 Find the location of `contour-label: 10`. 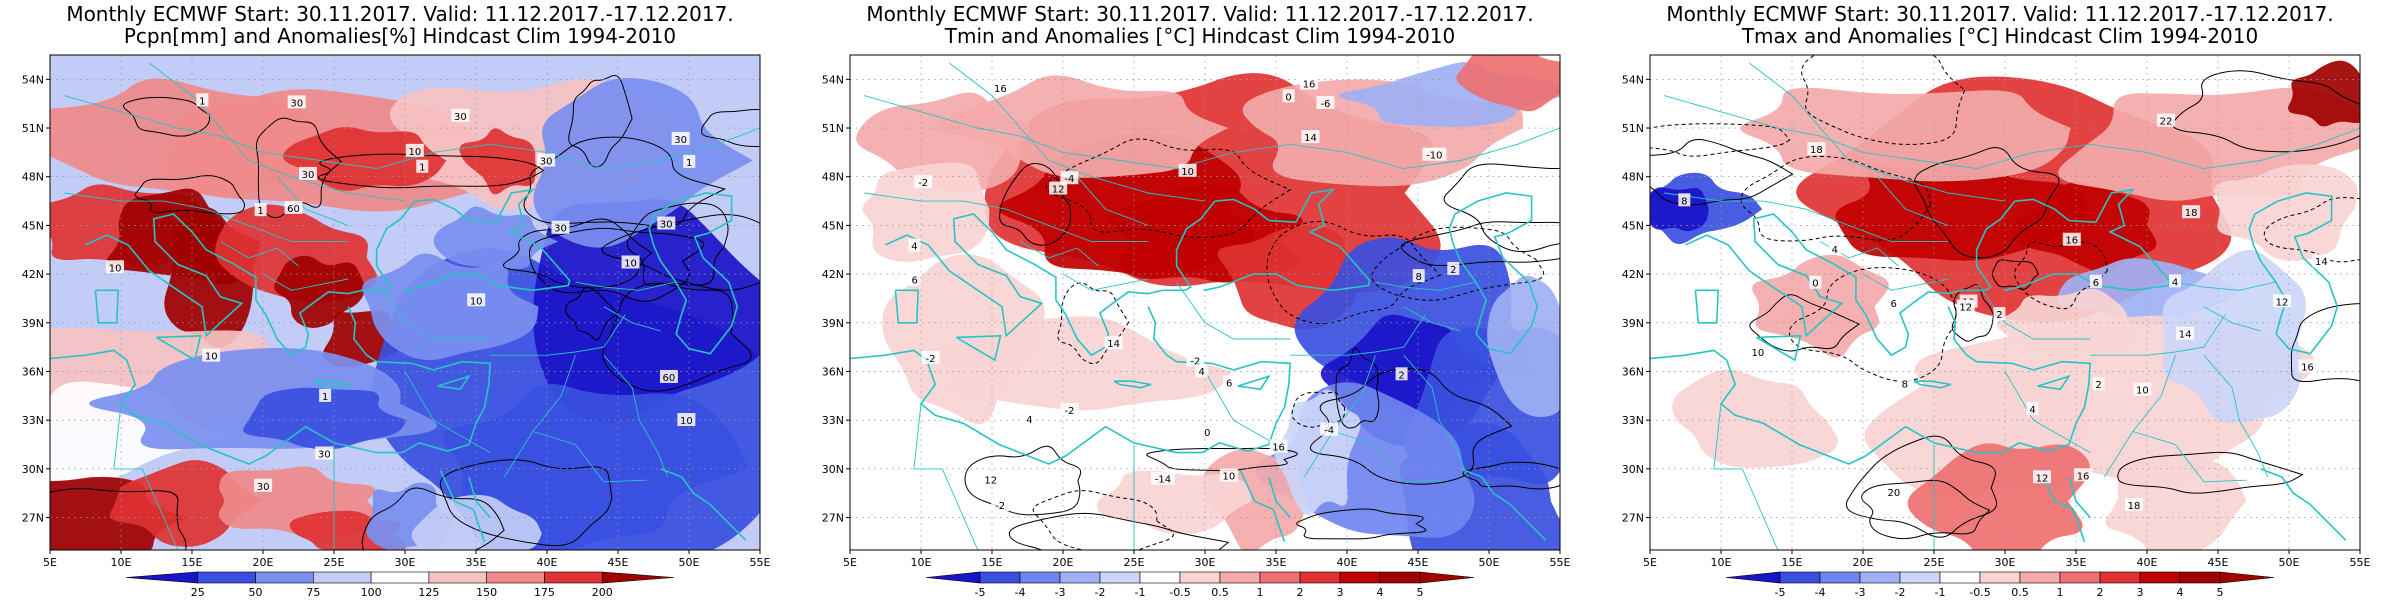

contour-label: 10 is located at coordinates (1187, 172).